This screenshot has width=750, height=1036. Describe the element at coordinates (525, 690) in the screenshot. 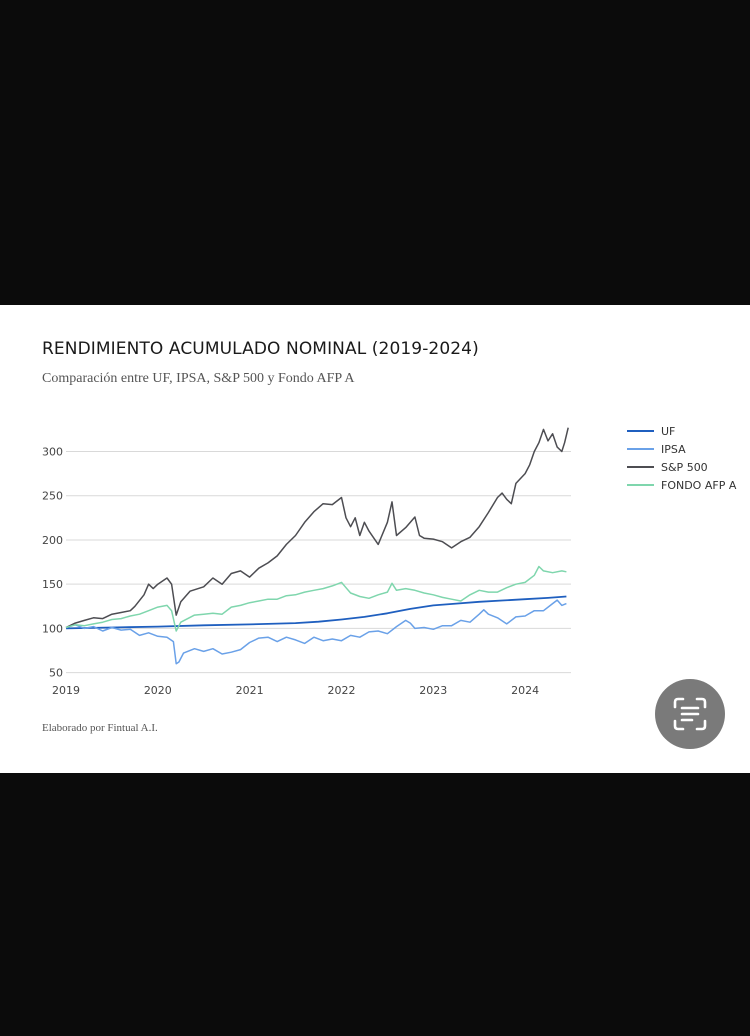

I see `x-tick-label: 2024` at that location.